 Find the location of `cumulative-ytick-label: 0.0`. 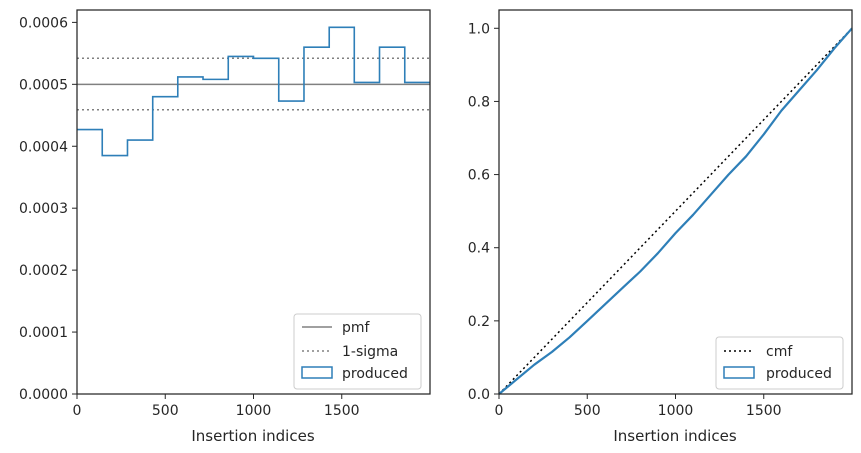

cumulative-ytick-label: 0.0 is located at coordinates (479, 395).